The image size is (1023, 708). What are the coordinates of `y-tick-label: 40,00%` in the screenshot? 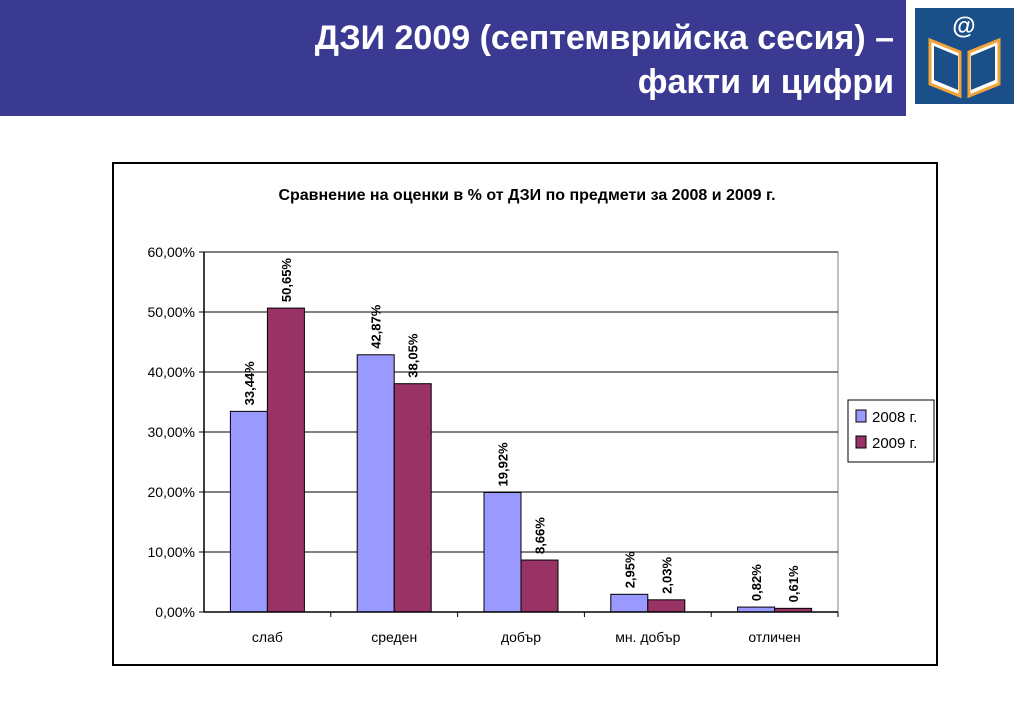 It's located at (171, 372).